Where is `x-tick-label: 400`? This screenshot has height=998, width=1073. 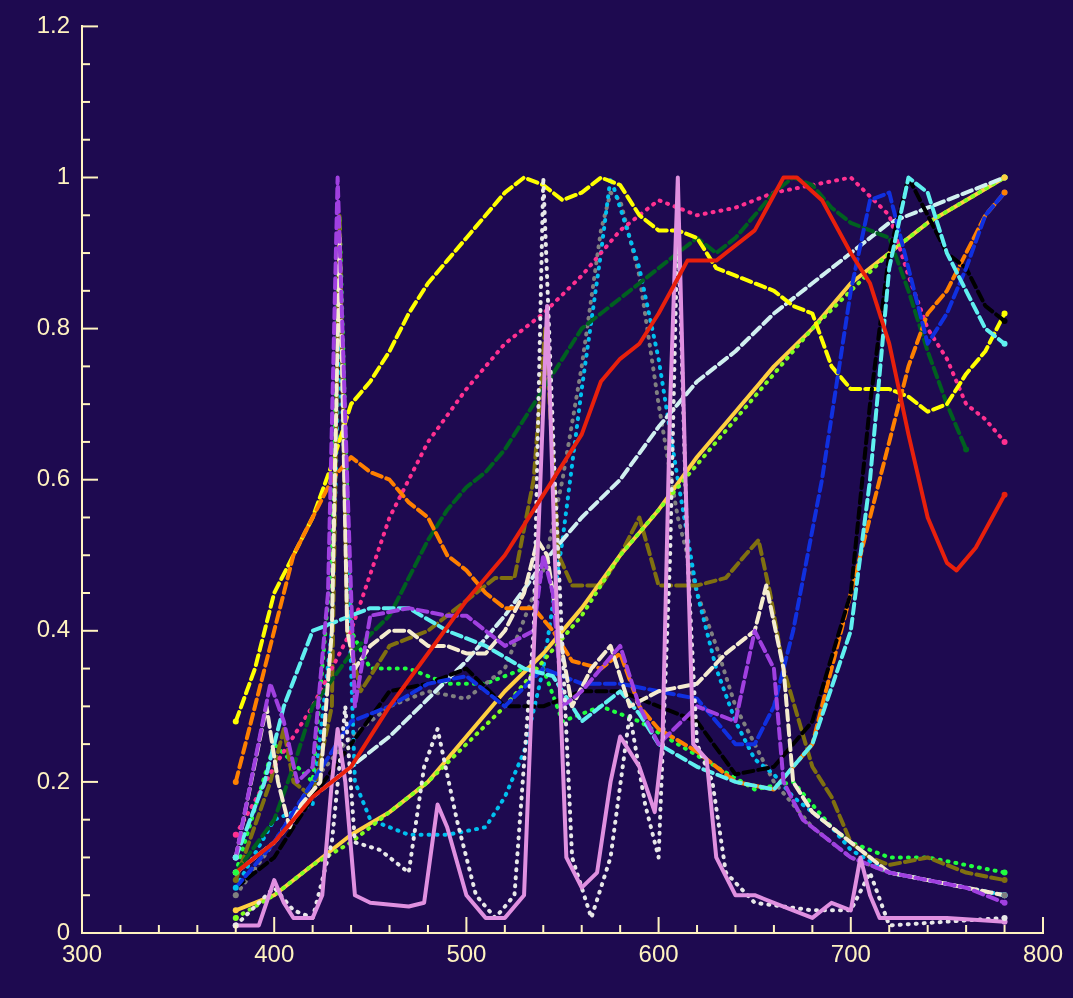
x-tick-label: 400 is located at coordinates (274, 954).